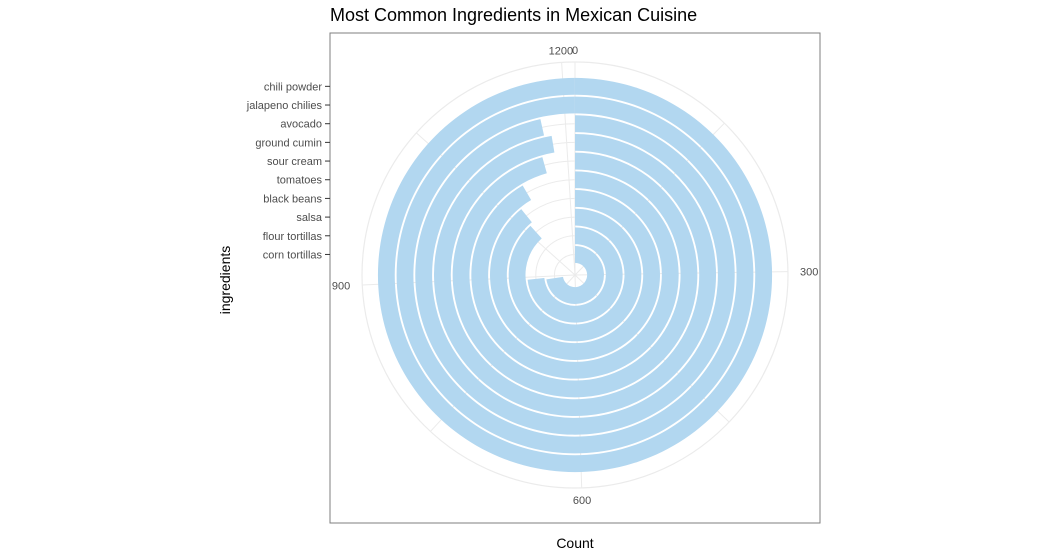 This screenshot has width=1040, height=558. I want to click on bar-flour-tortillas, so click(575, 275).